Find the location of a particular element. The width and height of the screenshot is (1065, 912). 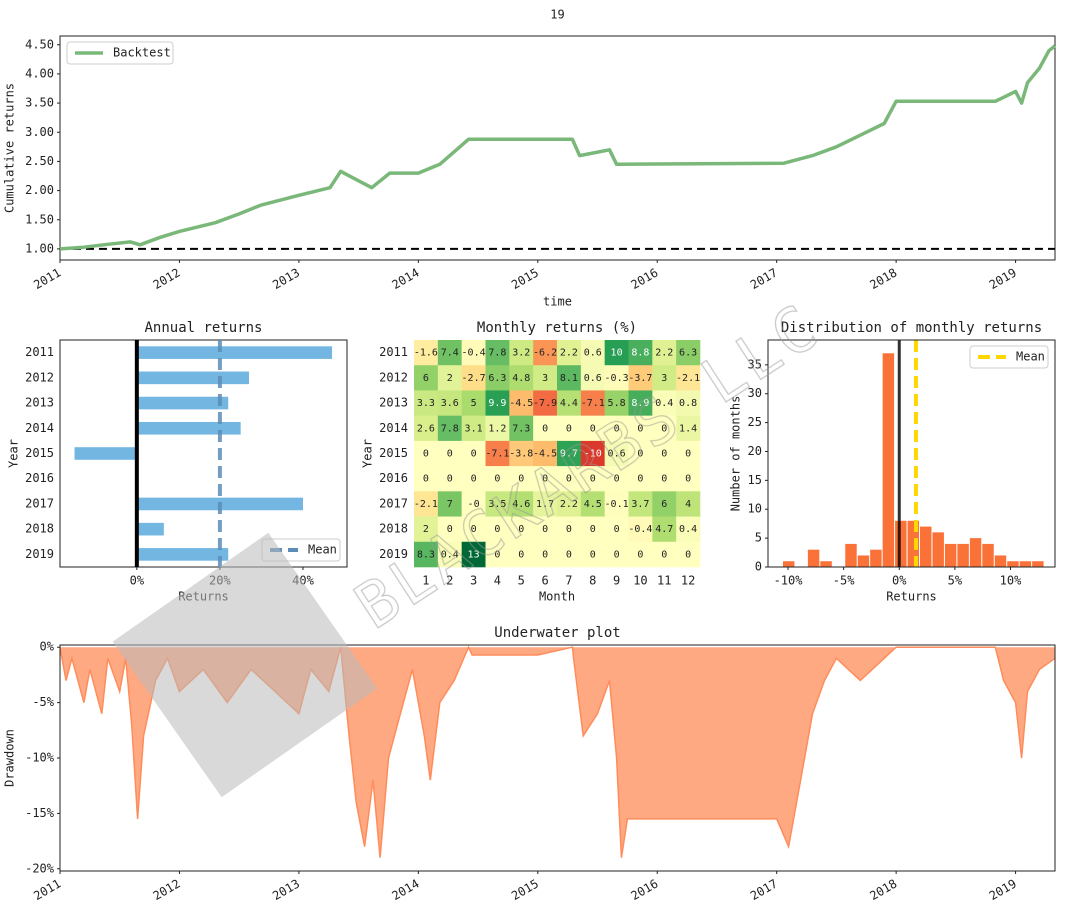

cell-label: -7.9 is located at coordinates (545, 403).